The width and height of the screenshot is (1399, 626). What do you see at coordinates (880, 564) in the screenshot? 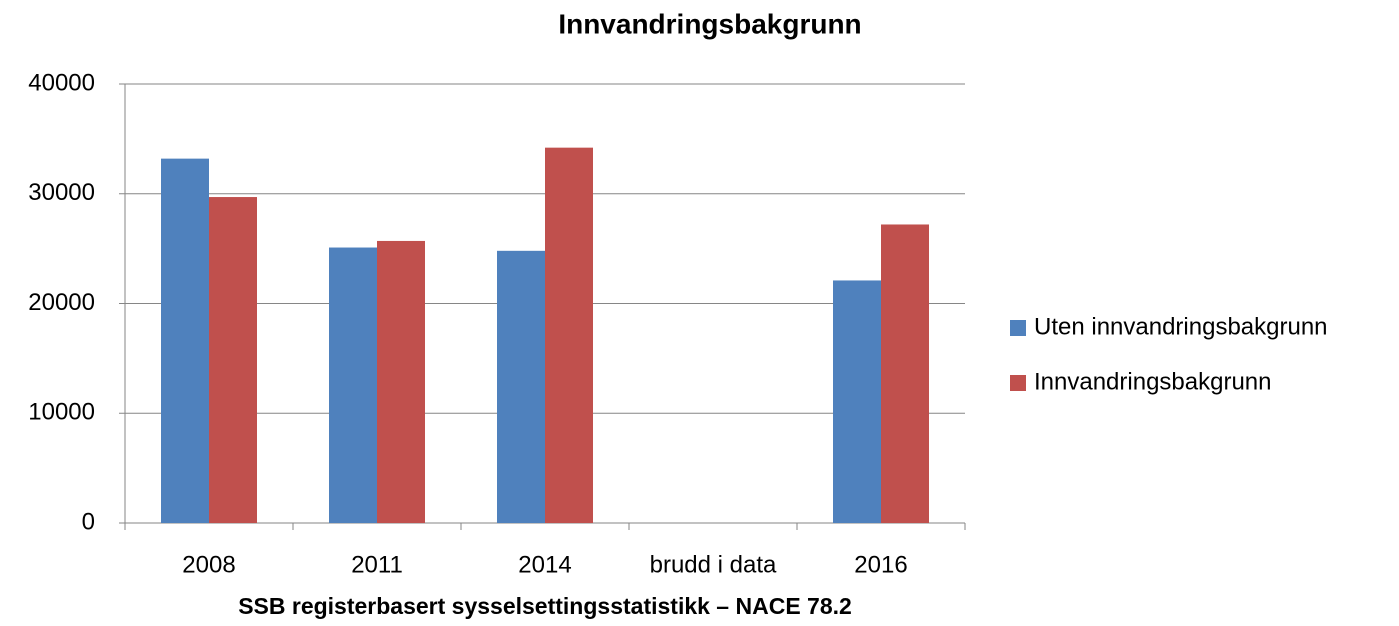
I see `x-tick-label: 2016` at bounding box center [880, 564].